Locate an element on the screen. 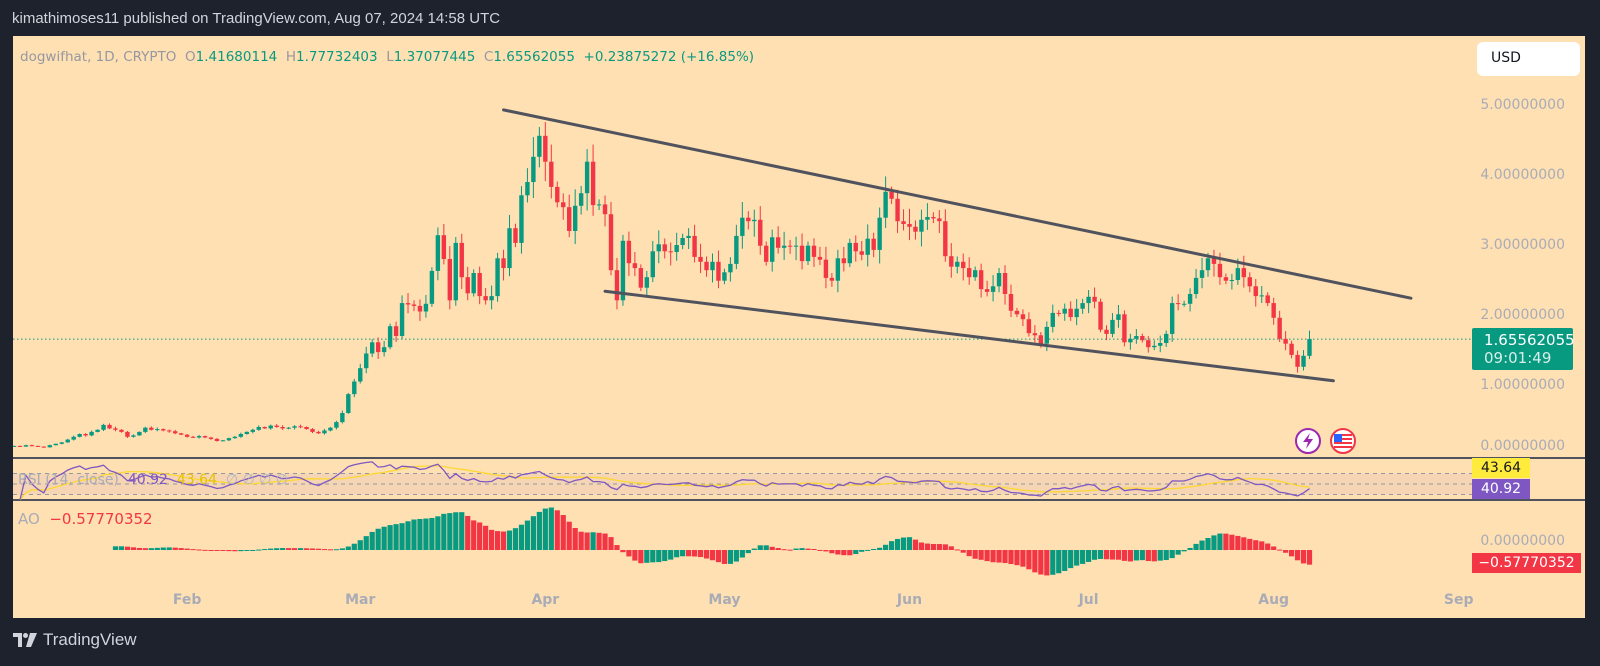  x-tick-label: Mar is located at coordinates (360, 600).